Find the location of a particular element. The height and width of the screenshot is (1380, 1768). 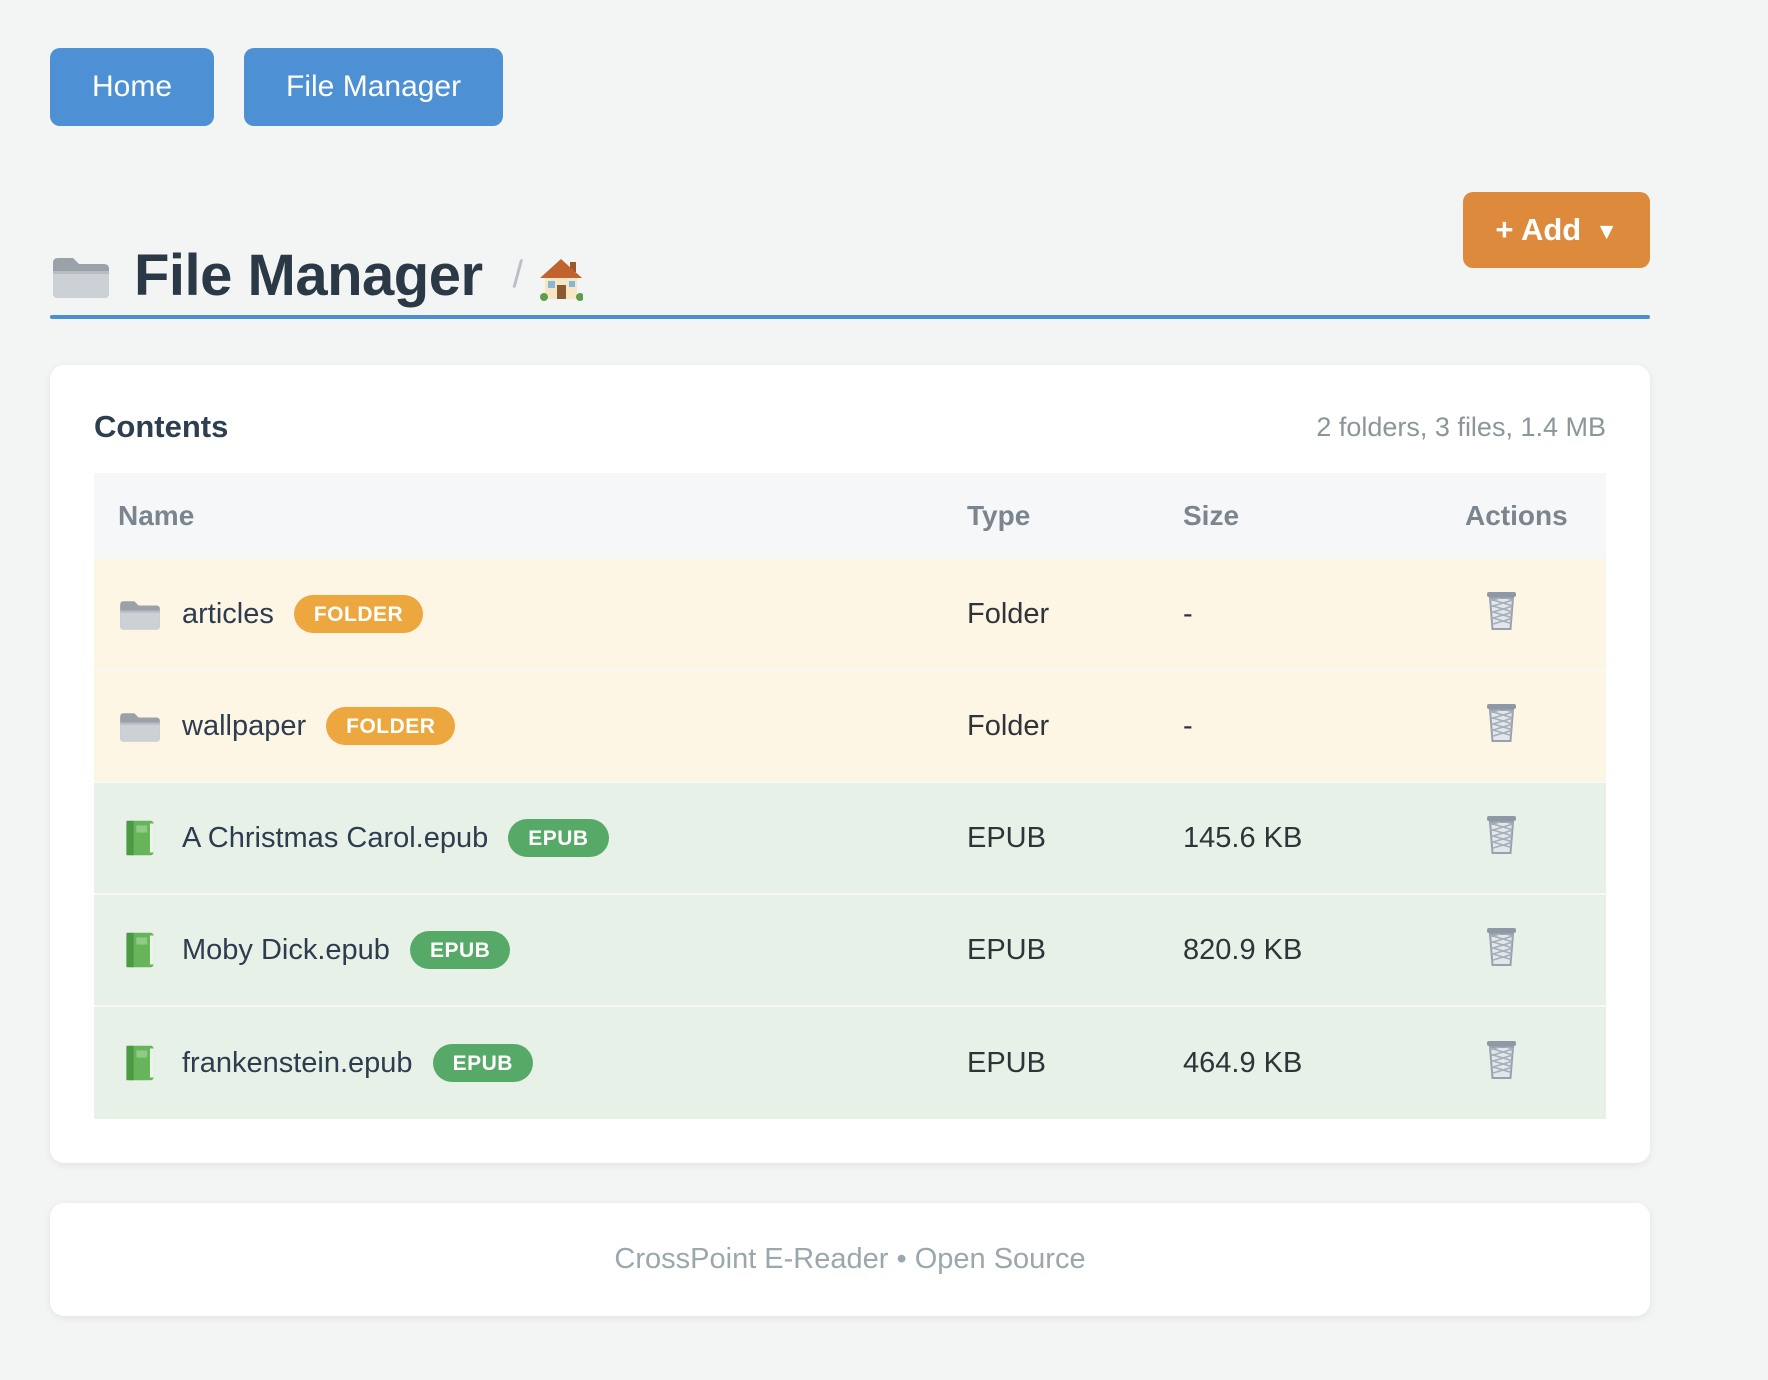

table-row: wallpaper FOLDER Folder - is located at coordinates (850, 727).